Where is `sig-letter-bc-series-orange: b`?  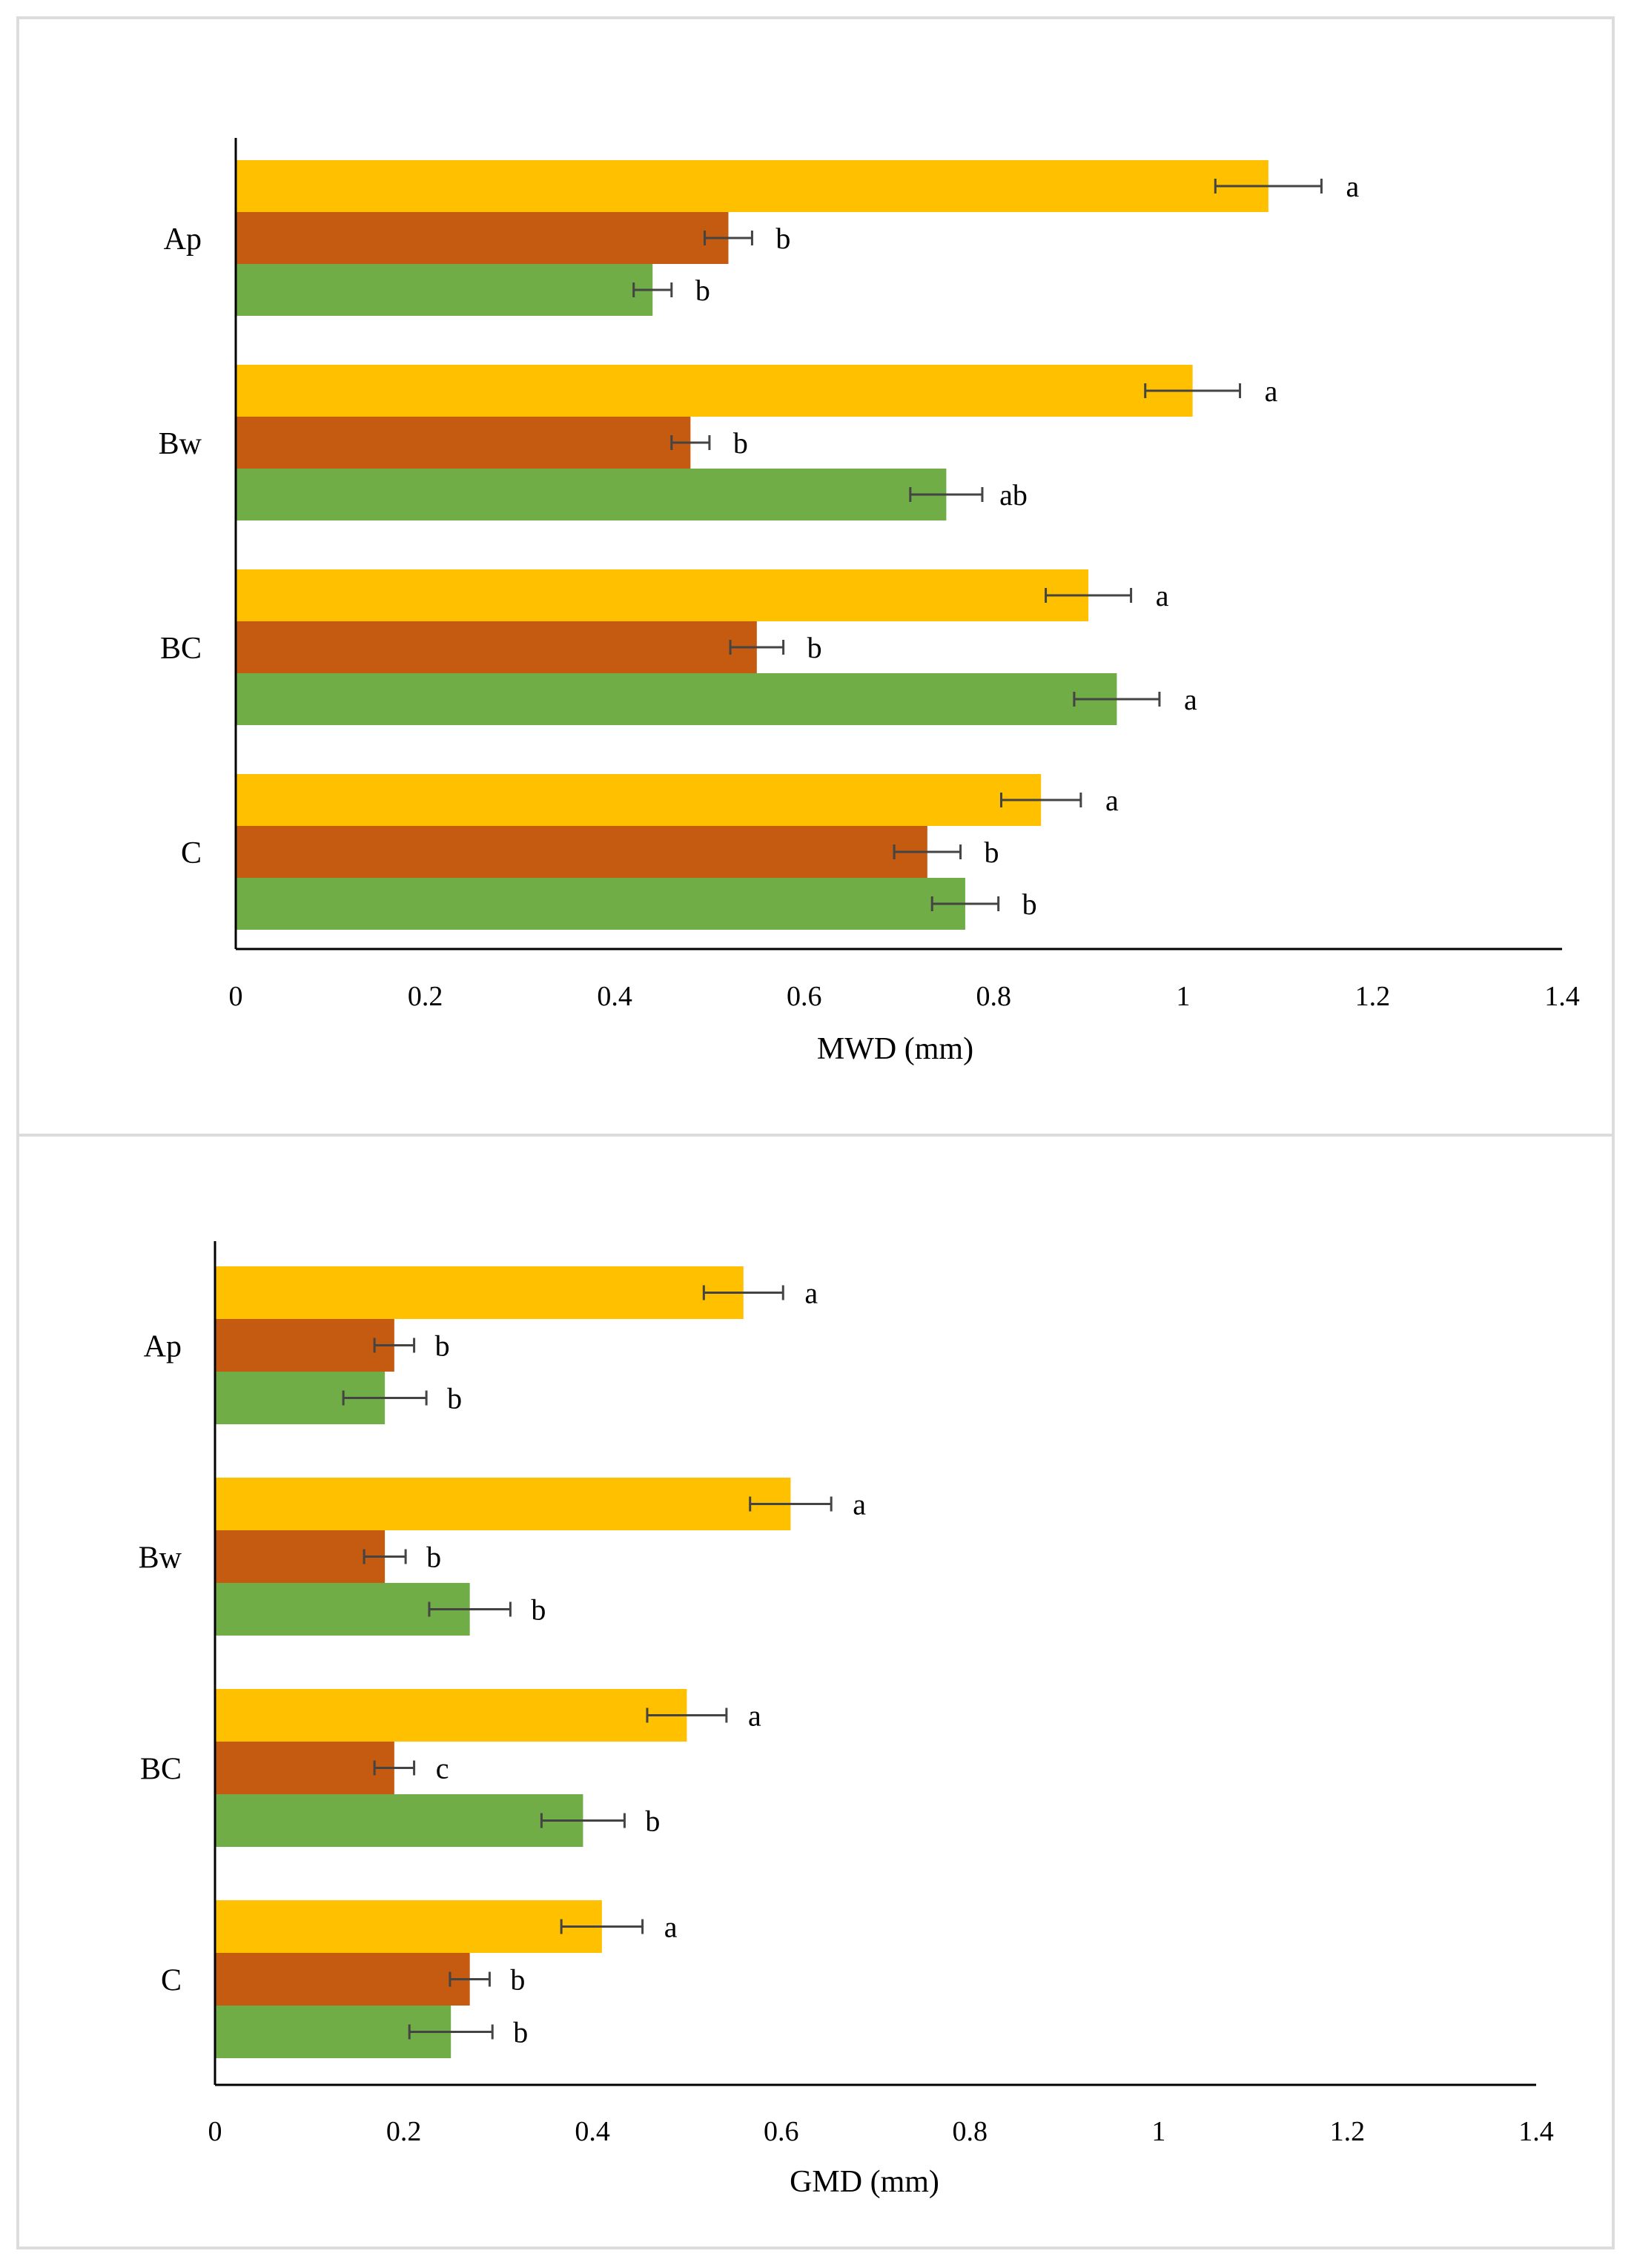
sig-letter-bc-series-orange: b is located at coordinates (814, 647).